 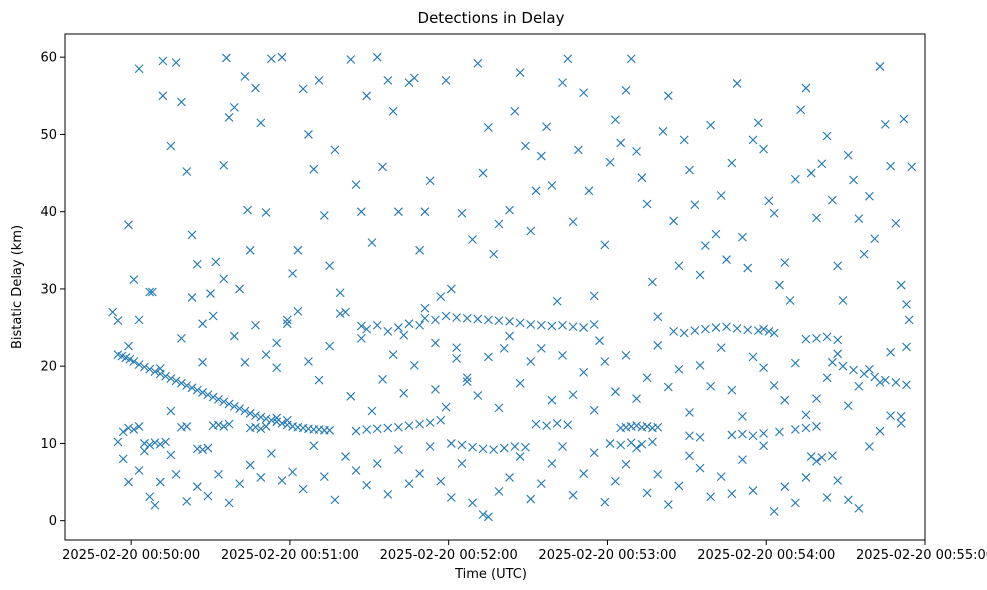 What do you see at coordinates (449, 555) in the screenshot?
I see `x-tick-label: 2025-02-20 00:52:00` at bounding box center [449, 555].